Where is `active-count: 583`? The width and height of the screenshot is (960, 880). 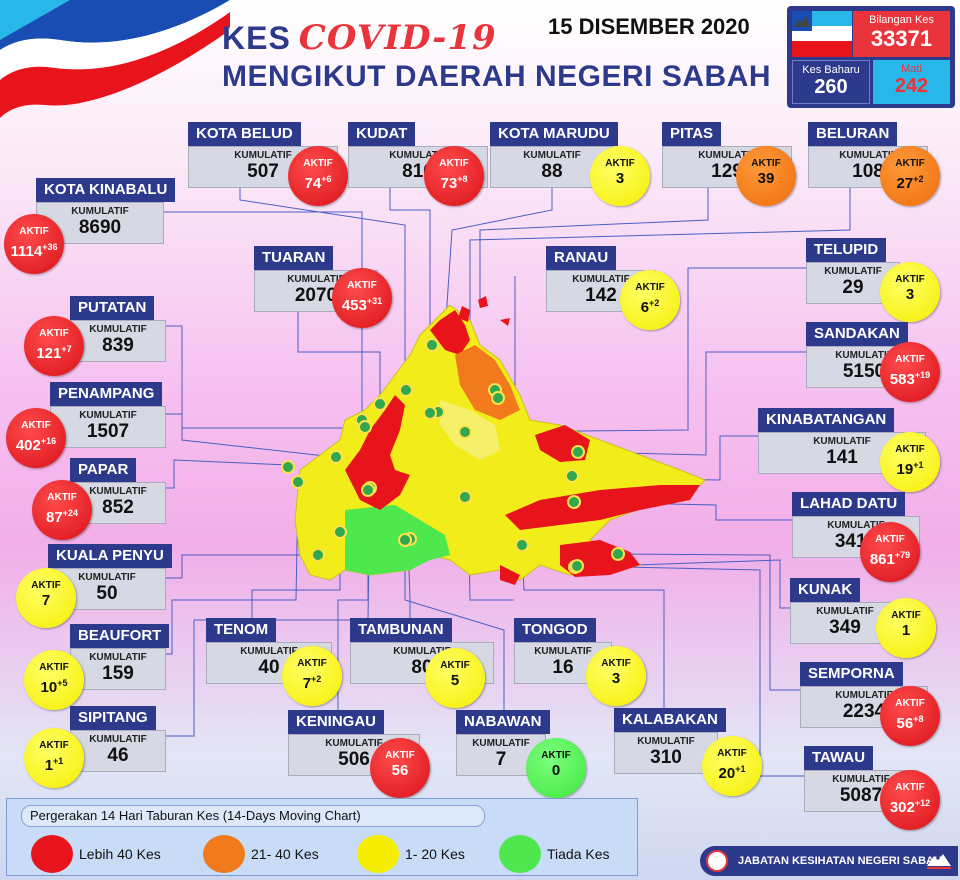 active-count: 583 is located at coordinates (902, 379).